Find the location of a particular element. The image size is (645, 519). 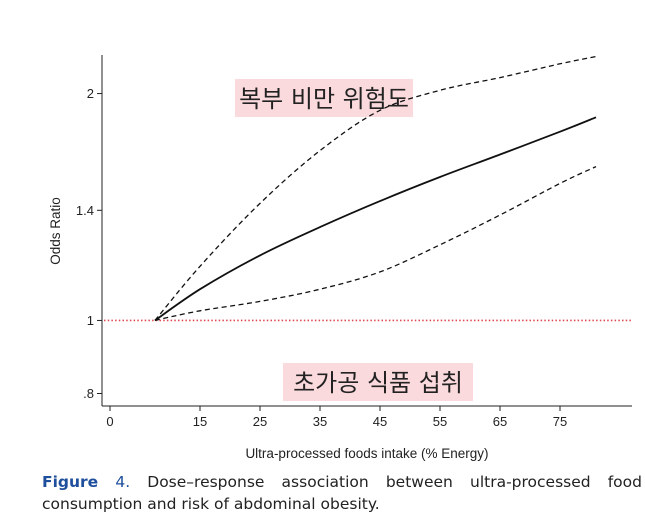

y-tick-label: 1.4 is located at coordinates (85, 210).